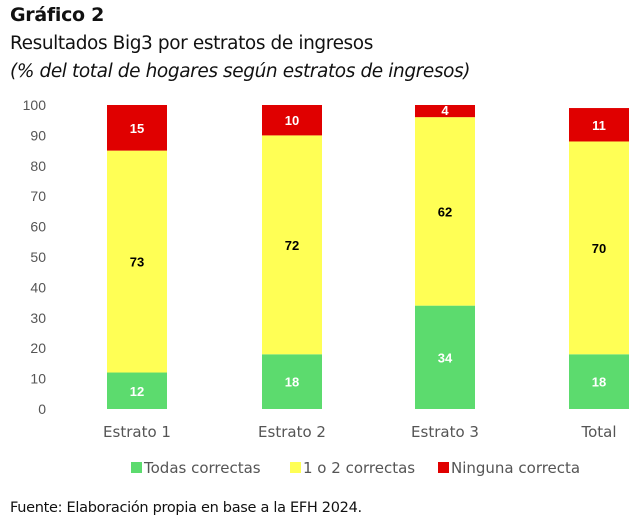  I want to click on data-label: 72, so click(292, 245).